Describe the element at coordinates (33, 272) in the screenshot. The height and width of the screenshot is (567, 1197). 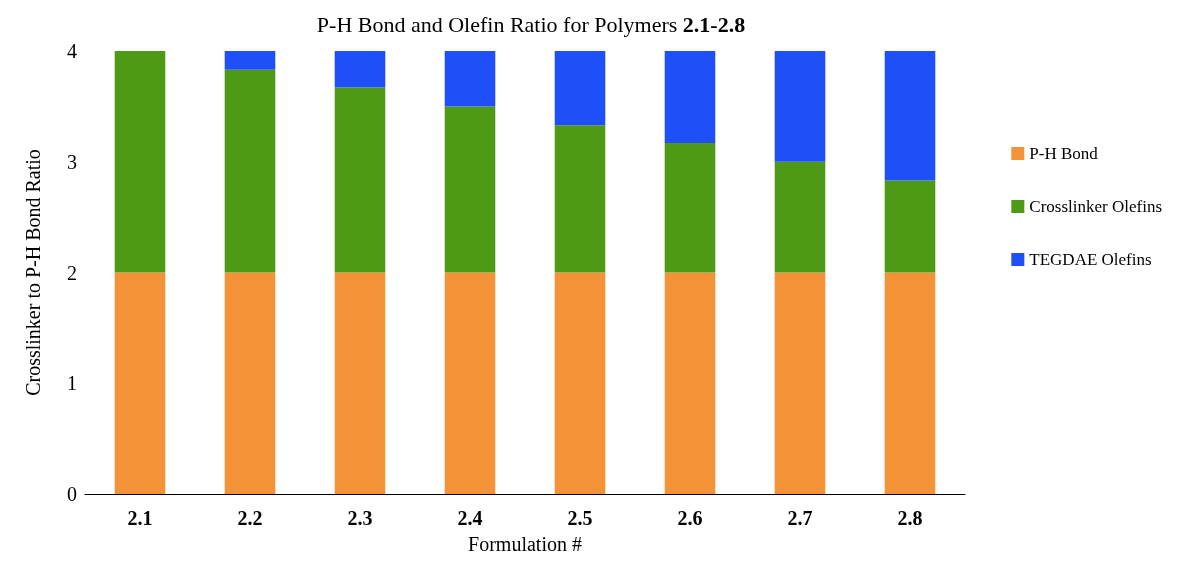
I see `y-axis-title: Crosslinker to P-H Bond Ratio` at that location.